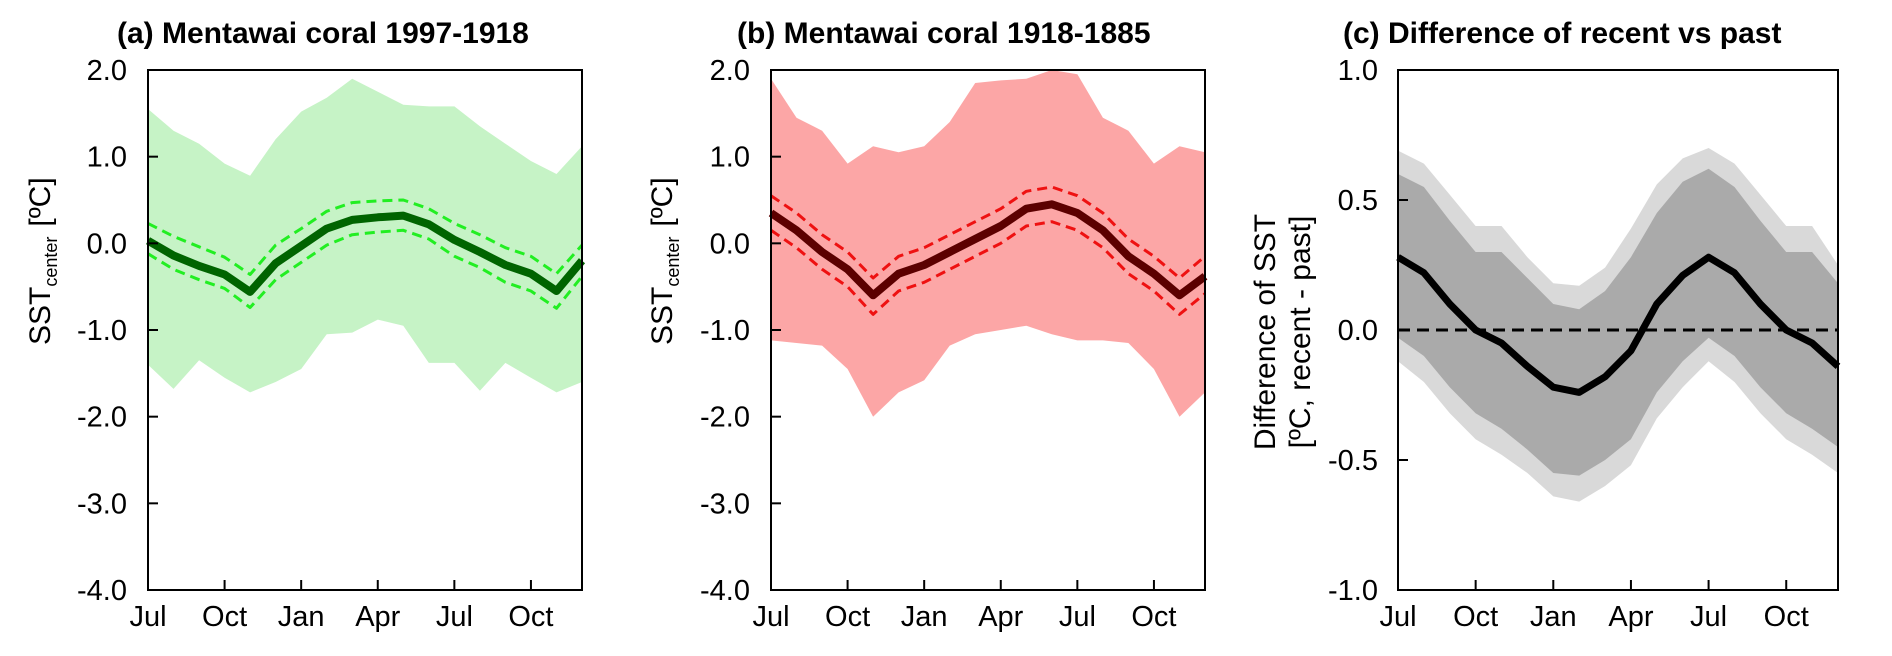 This screenshot has width=1892, height=656. I want to click on panel-a-ytick: 2.0, so click(107, 71).